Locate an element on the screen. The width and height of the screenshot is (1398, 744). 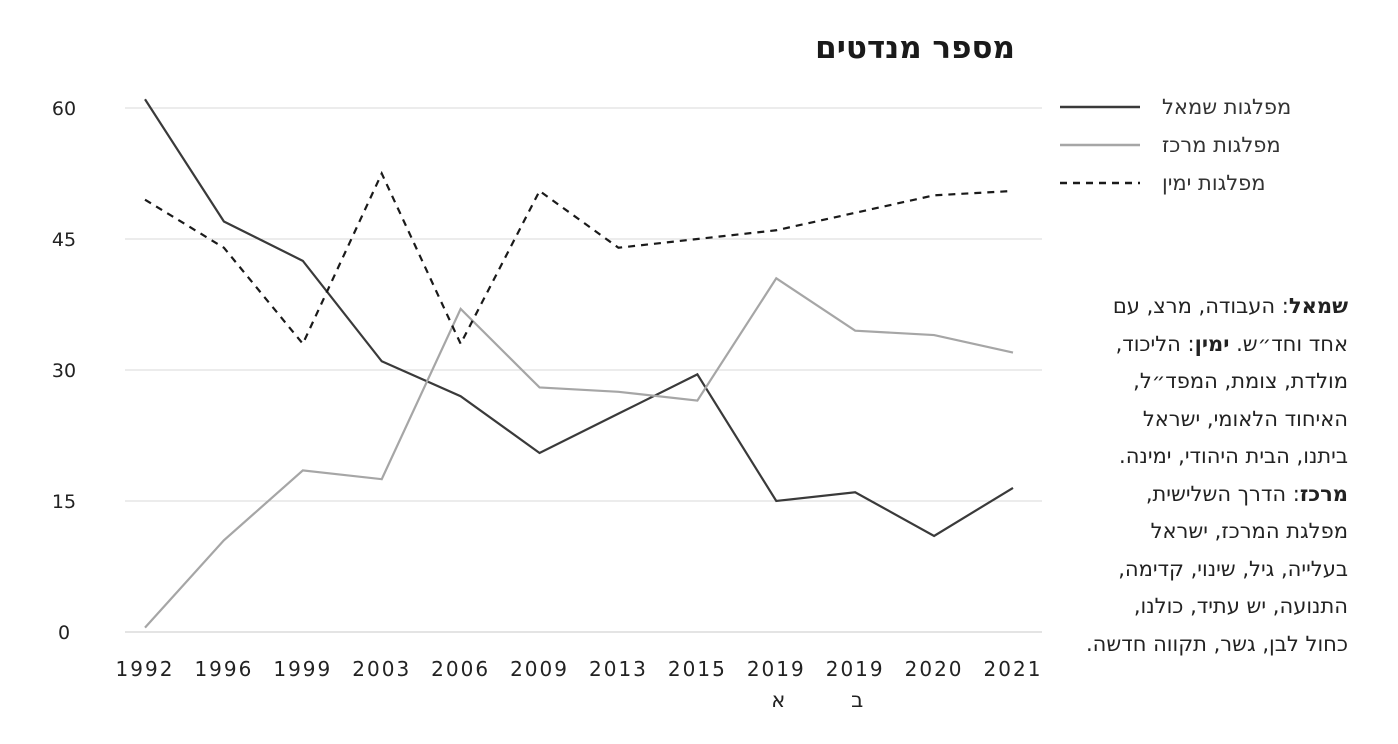
x-tick-label: 2013 is located at coordinates (618, 669).